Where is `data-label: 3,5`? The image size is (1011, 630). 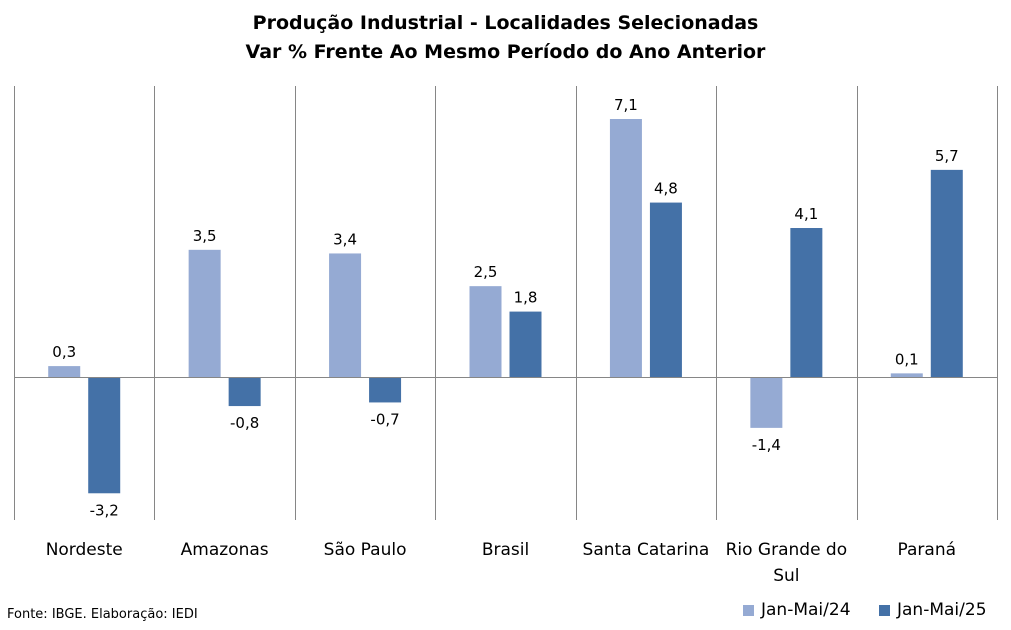
data-label: 3,5 is located at coordinates (205, 236).